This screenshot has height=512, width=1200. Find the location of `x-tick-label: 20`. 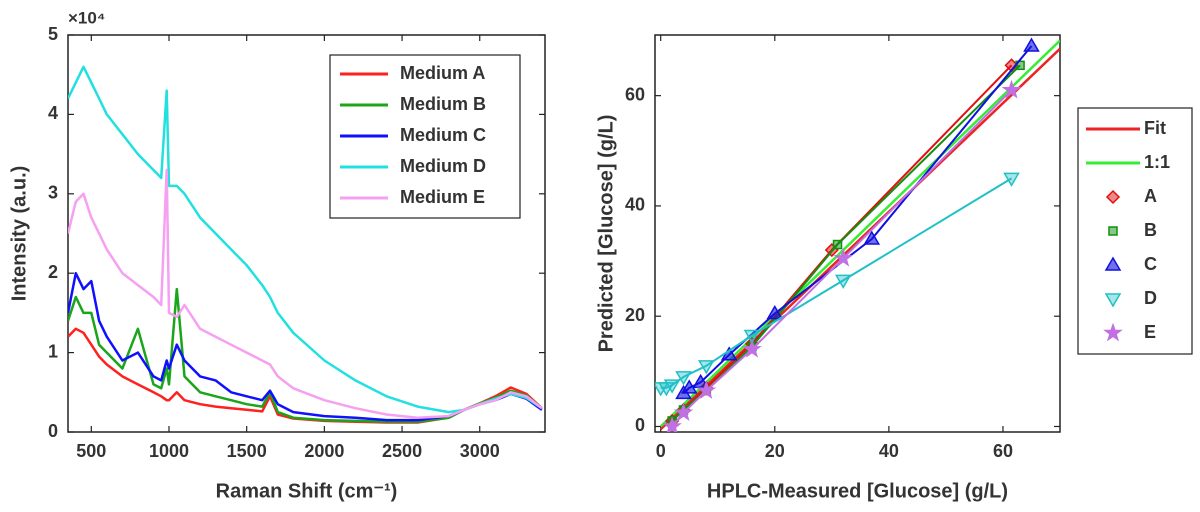

x-tick-label: 20 is located at coordinates (775, 451).